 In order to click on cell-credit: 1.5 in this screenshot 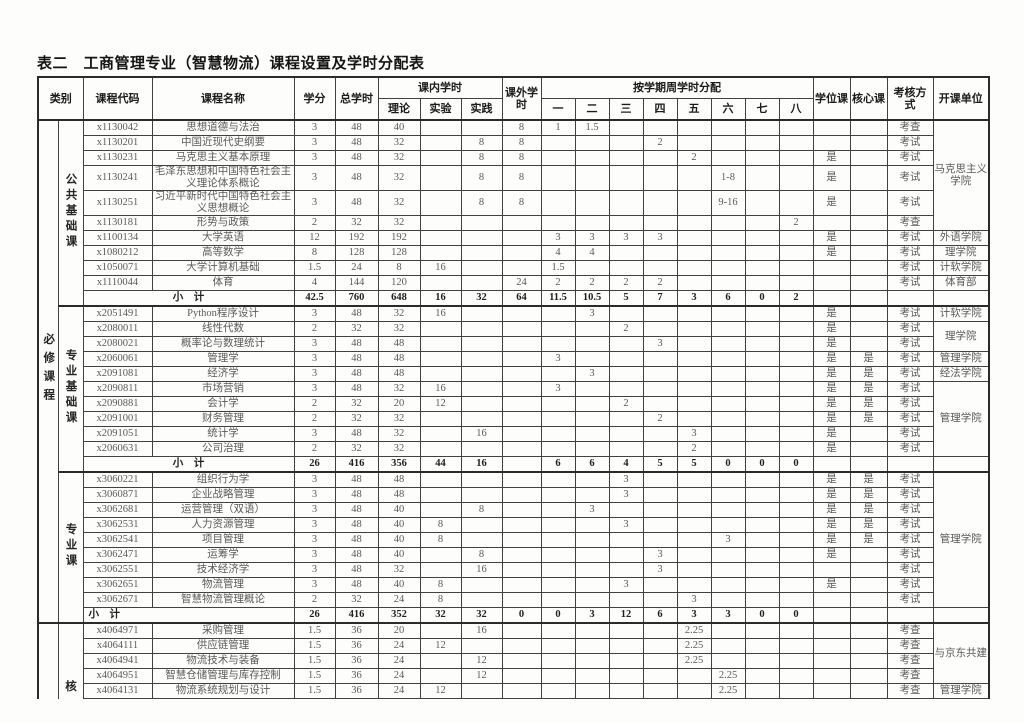, I will do `click(314, 630)`.